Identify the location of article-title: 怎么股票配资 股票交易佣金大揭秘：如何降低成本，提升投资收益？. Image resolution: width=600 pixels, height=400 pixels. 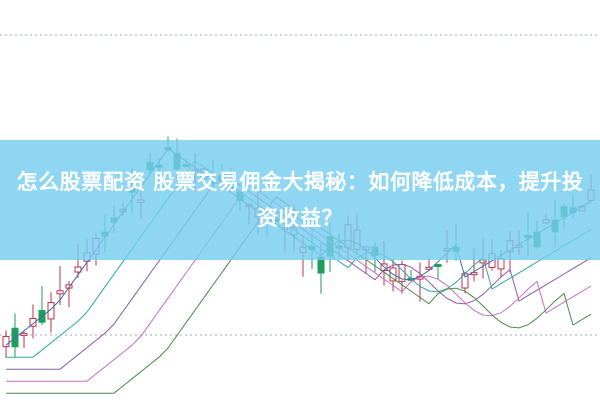
(300, 200).